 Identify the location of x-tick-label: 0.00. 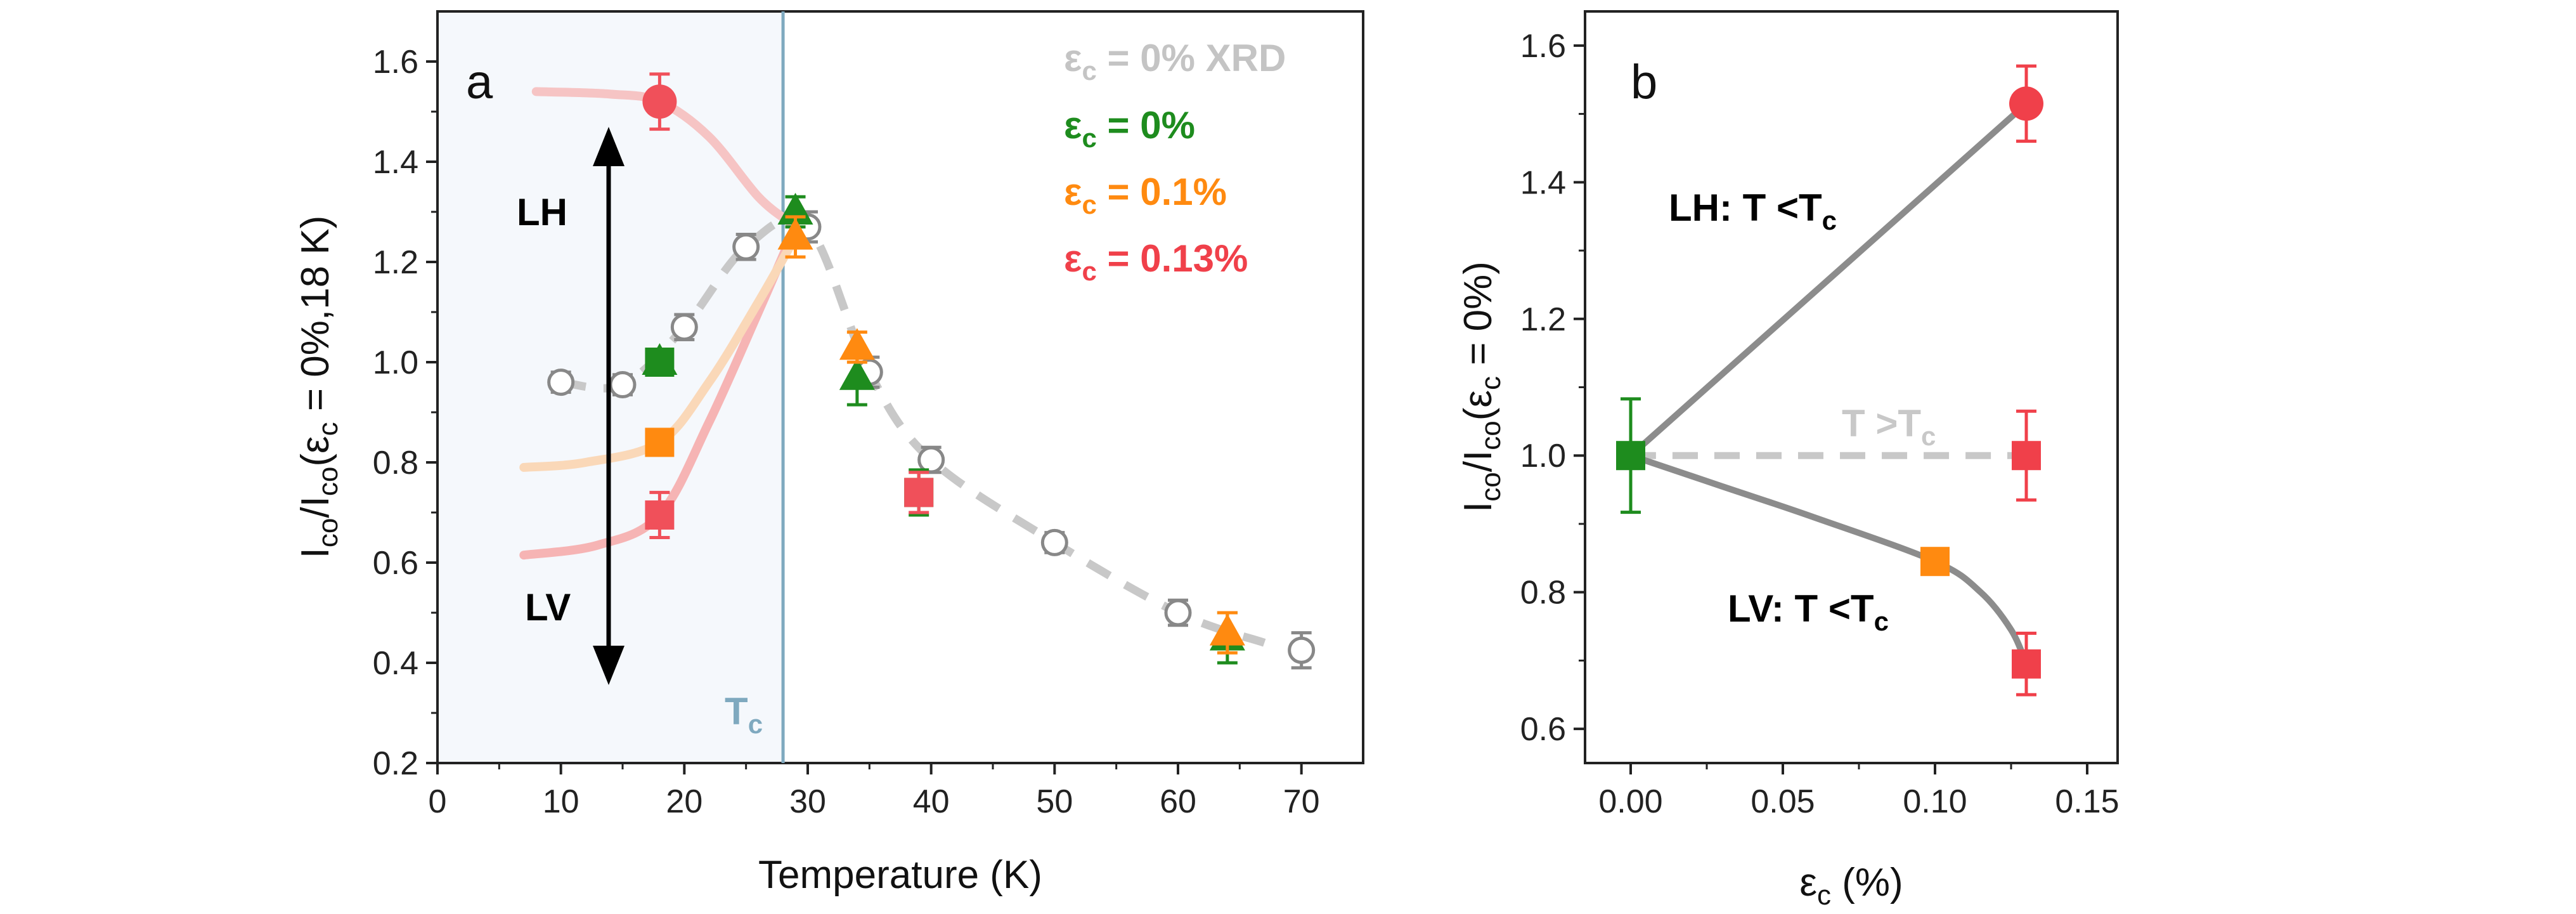
(1630, 801).